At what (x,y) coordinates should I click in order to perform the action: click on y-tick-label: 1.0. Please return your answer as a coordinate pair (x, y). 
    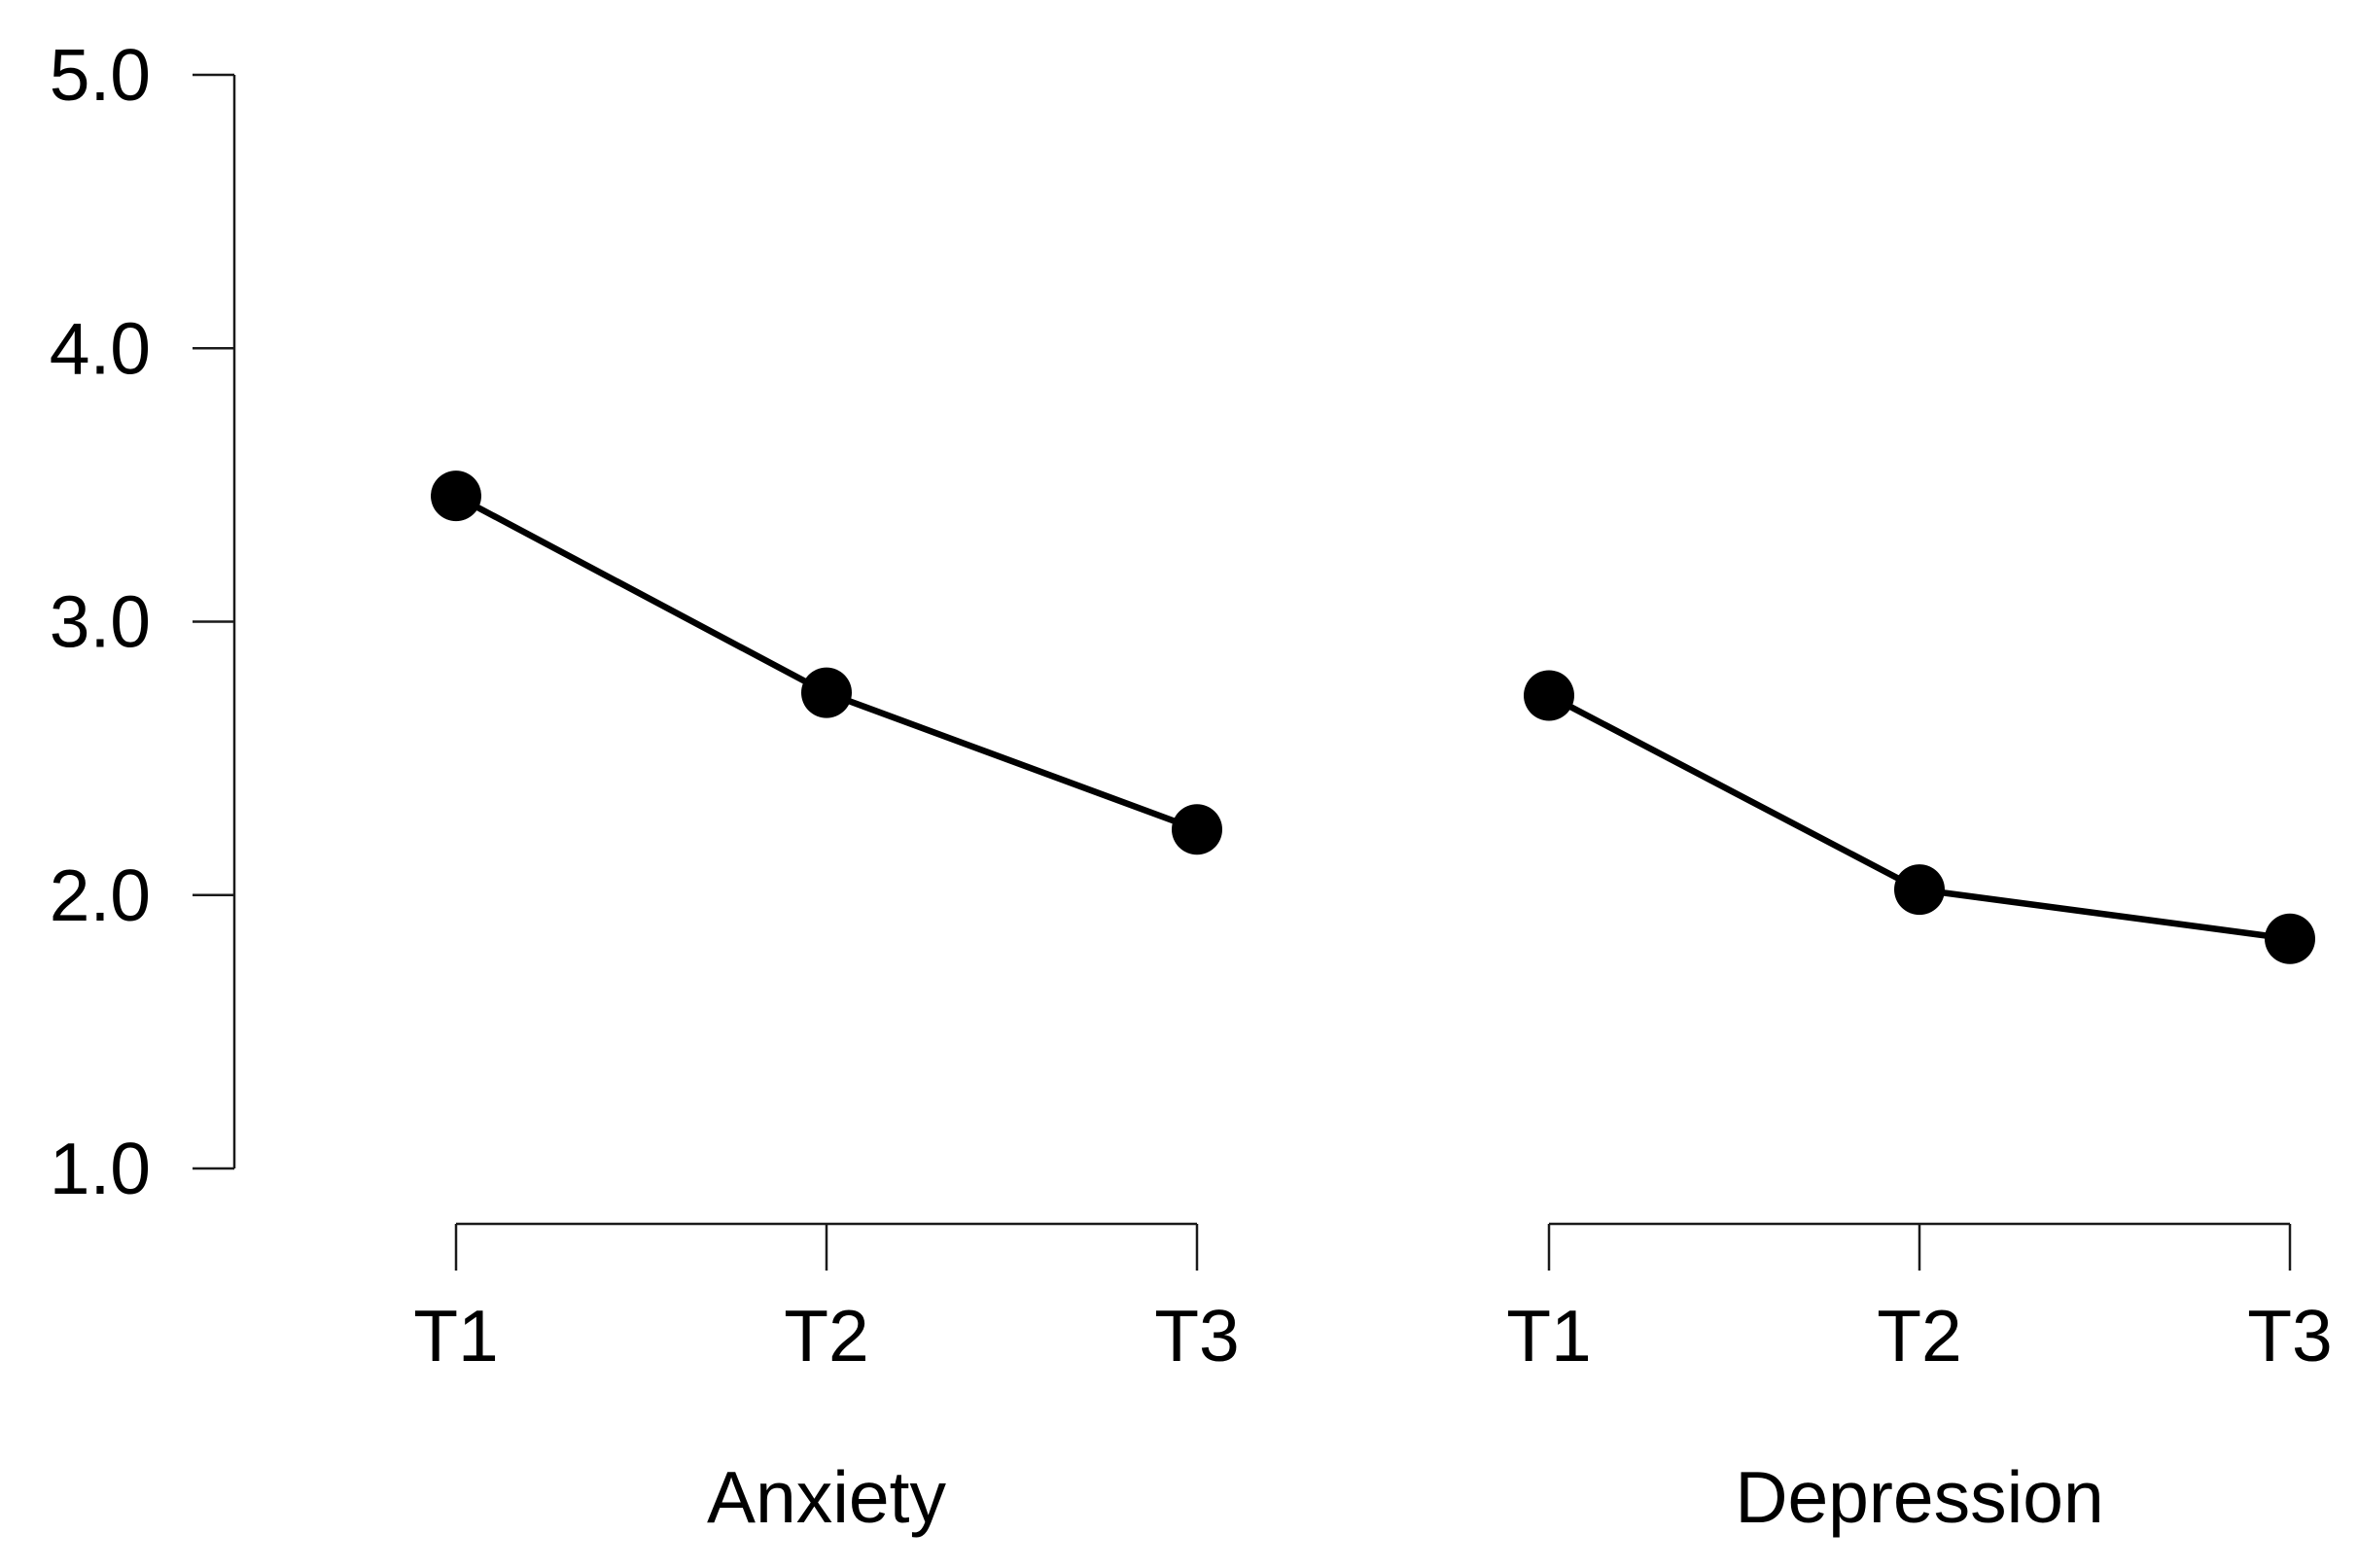
    Looking at the image, I should click on (100, 1168).